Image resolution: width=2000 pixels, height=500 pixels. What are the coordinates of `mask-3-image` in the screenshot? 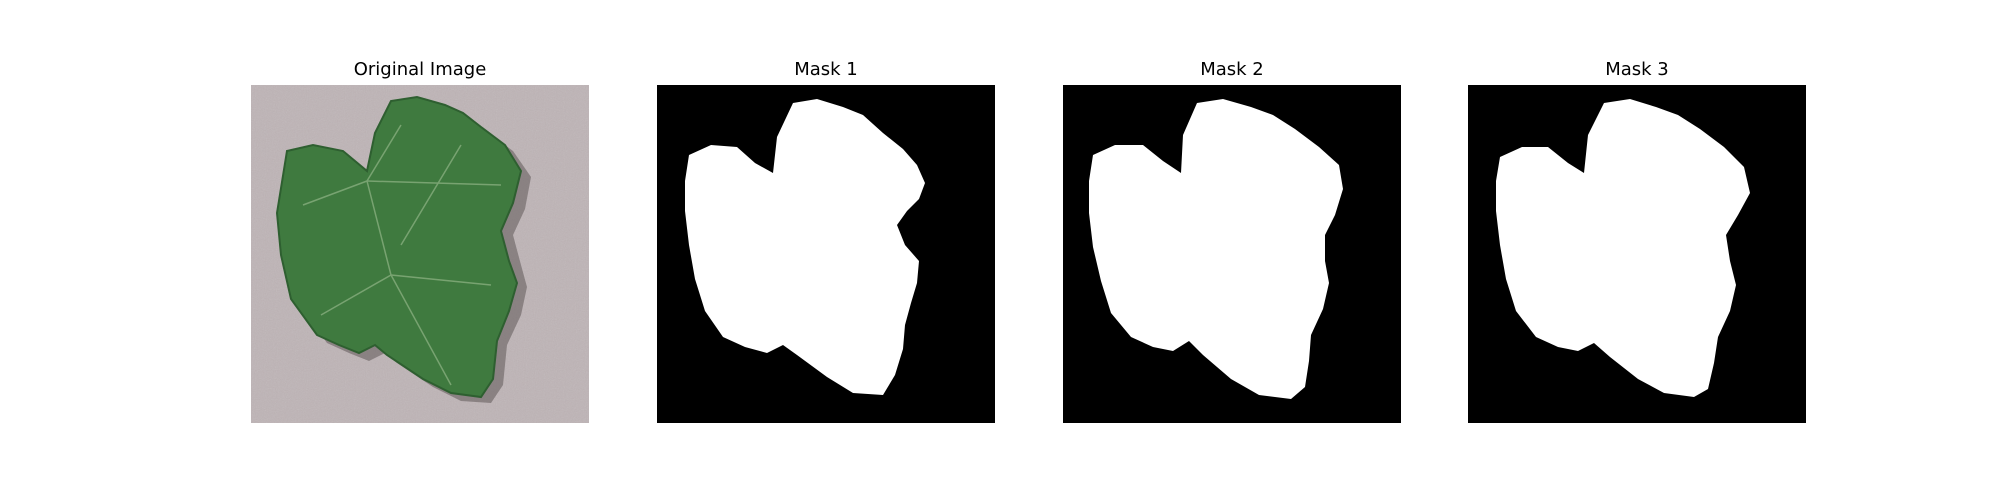 It's located at (1637, 254).